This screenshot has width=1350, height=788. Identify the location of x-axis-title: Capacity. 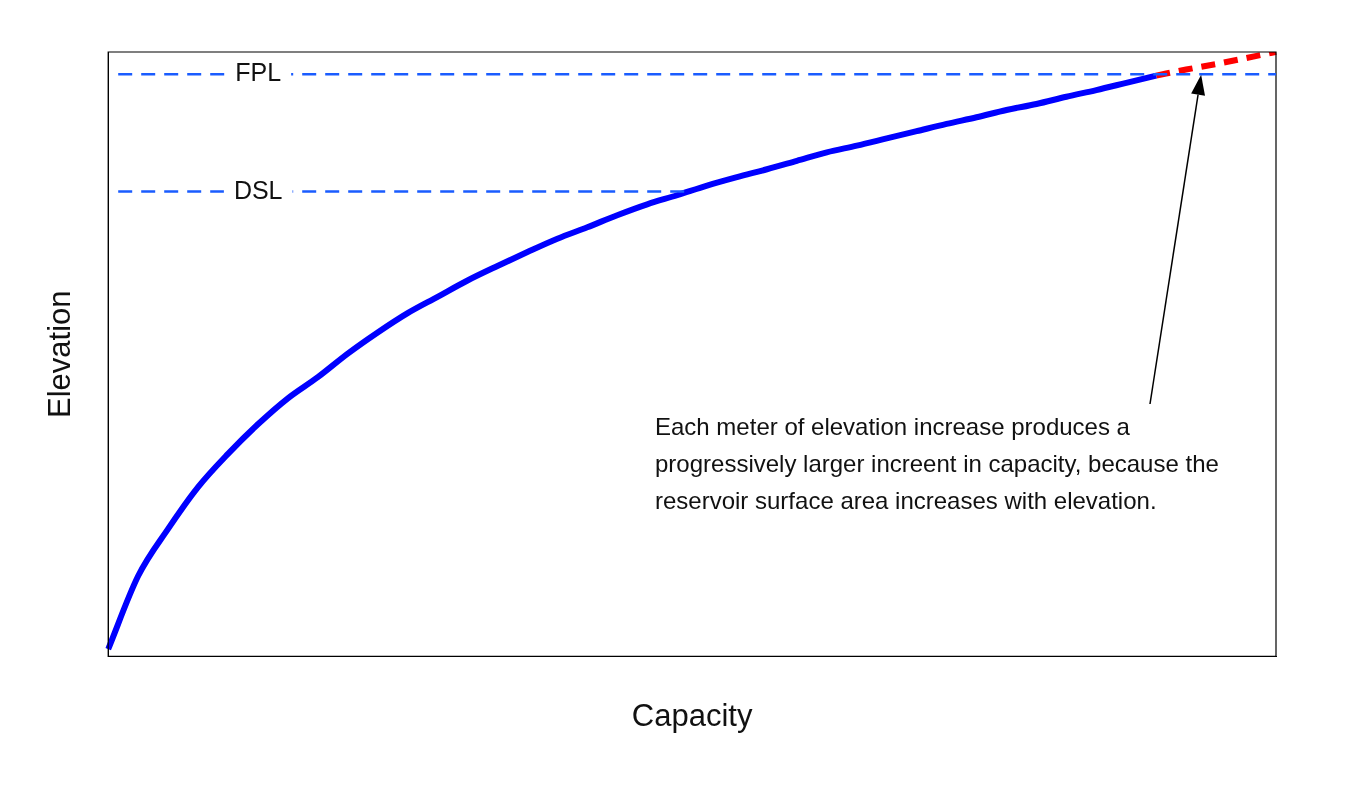
(692, 715).